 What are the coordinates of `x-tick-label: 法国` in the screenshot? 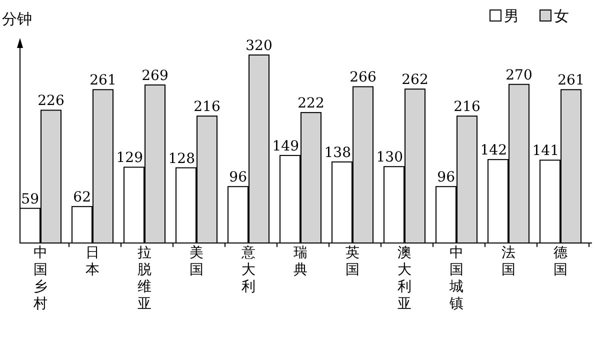 It's located at (509, 261).